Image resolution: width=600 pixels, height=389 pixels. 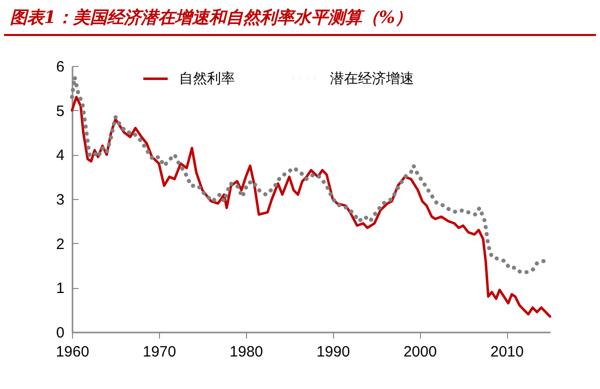 I want to click on x-tick-label: 1970, so click(x=159, y=352).